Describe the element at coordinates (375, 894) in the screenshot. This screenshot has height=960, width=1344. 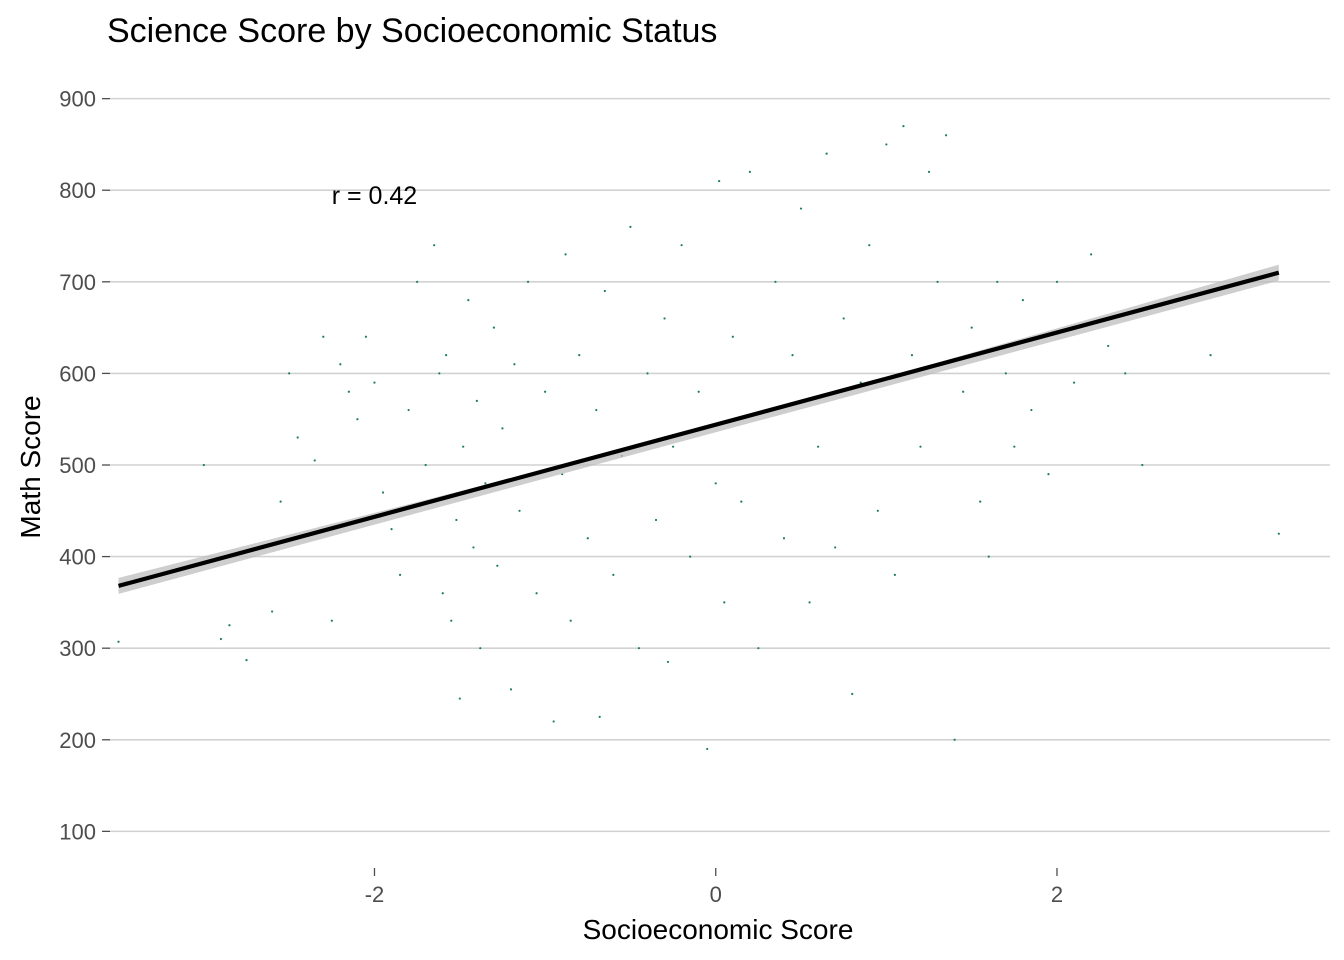
I see `x-tick-label: -2` at that location.